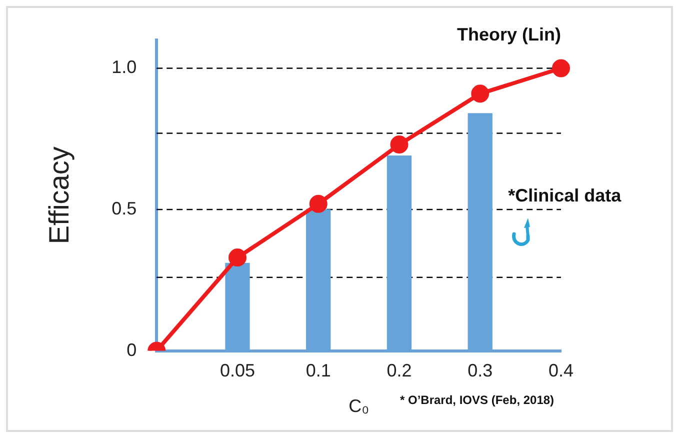  Describe the element at coordinates (238, 370) in the screenshot. I see `x-tick-label: 0.05` at that location.